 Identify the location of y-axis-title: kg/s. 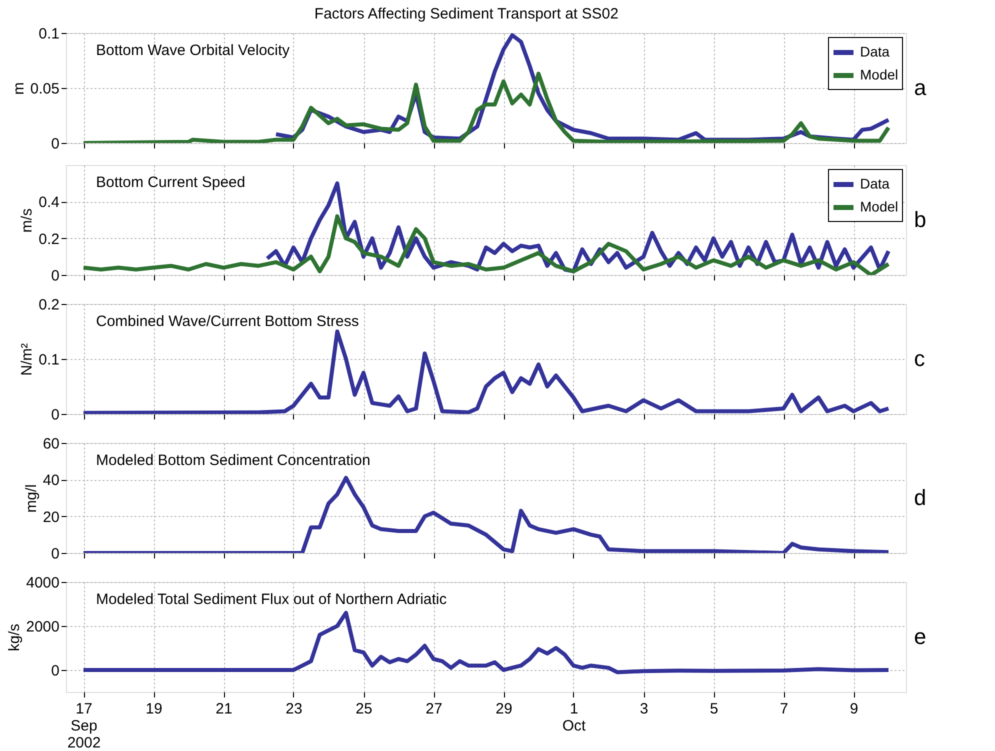
(15, 638).